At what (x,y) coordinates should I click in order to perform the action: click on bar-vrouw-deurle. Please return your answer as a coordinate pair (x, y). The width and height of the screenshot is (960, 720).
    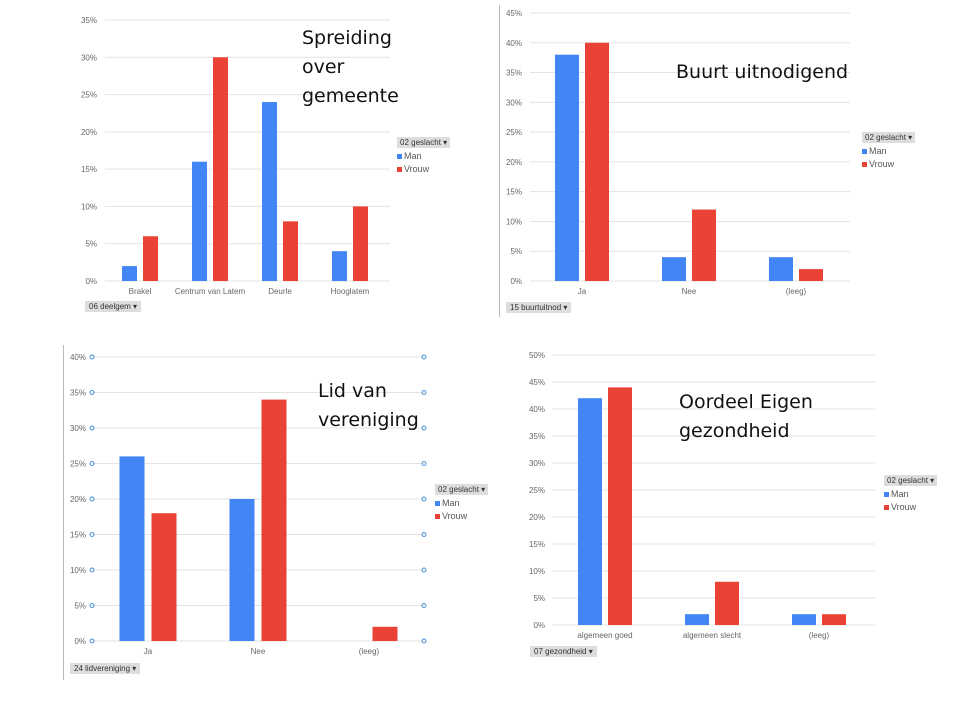
    Looking at the image, I should click on (290, 251).